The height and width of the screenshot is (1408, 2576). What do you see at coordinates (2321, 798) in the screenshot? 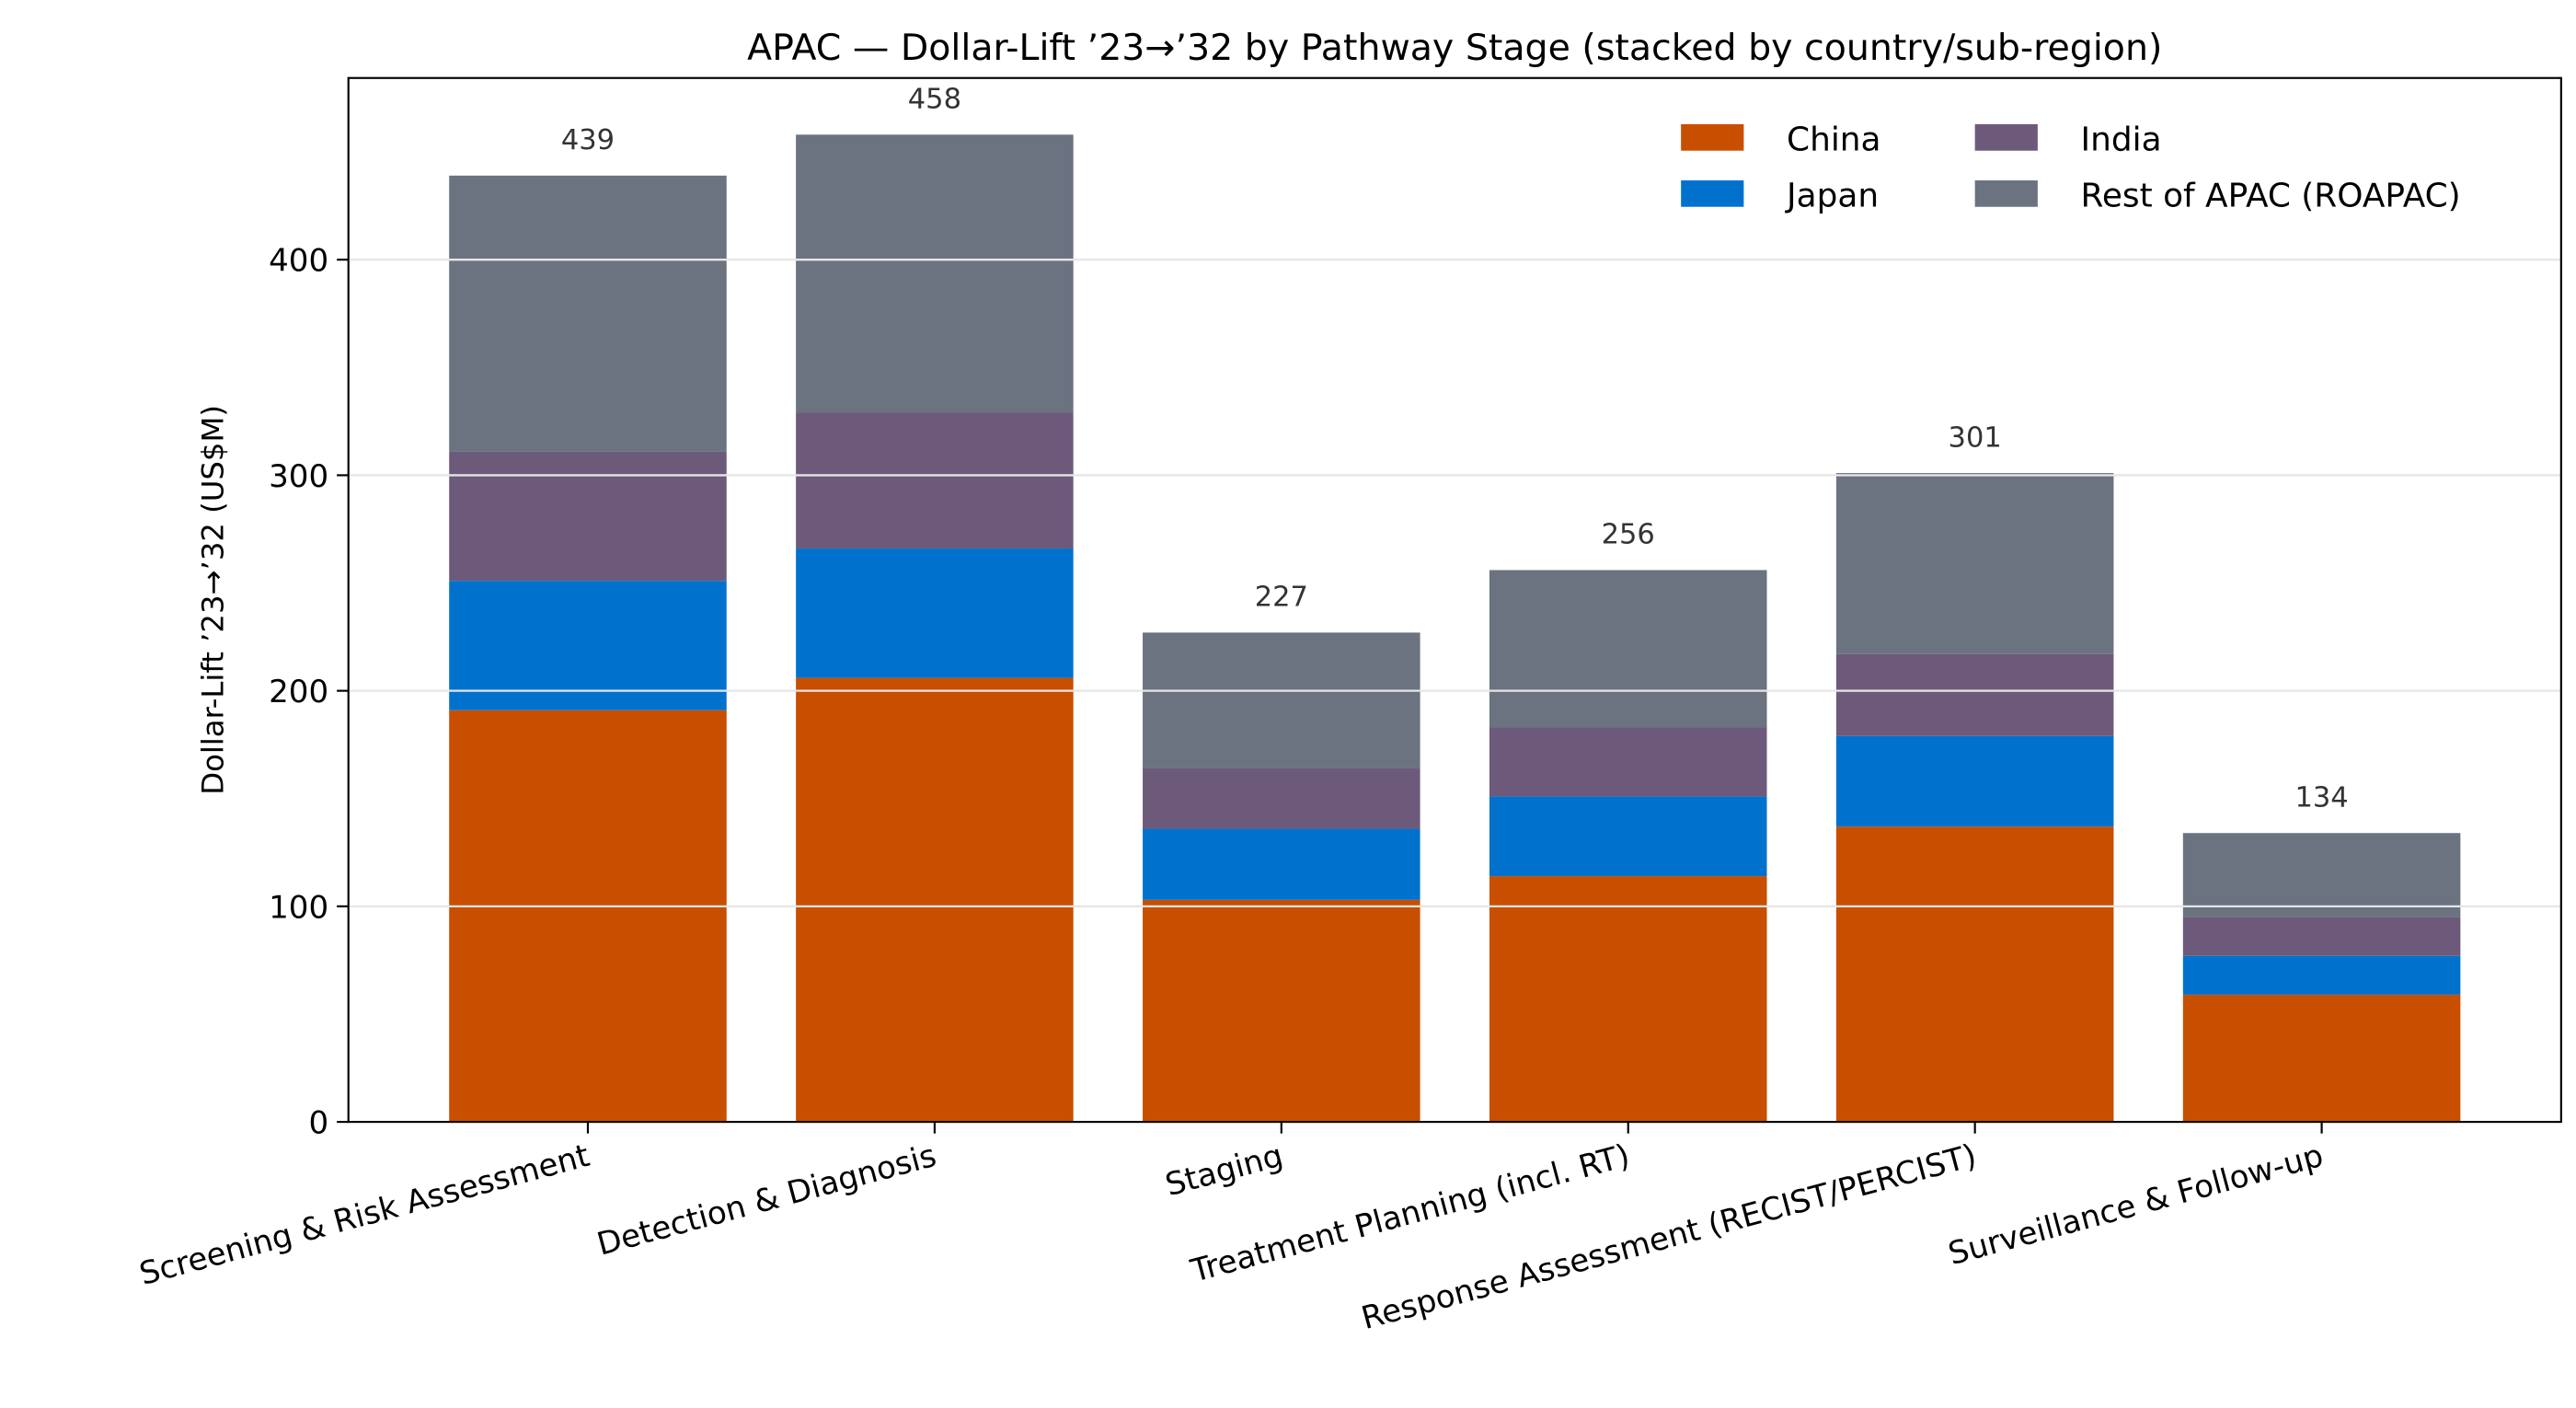
I see `total-label: 134` at bounding box center [2321, 798].